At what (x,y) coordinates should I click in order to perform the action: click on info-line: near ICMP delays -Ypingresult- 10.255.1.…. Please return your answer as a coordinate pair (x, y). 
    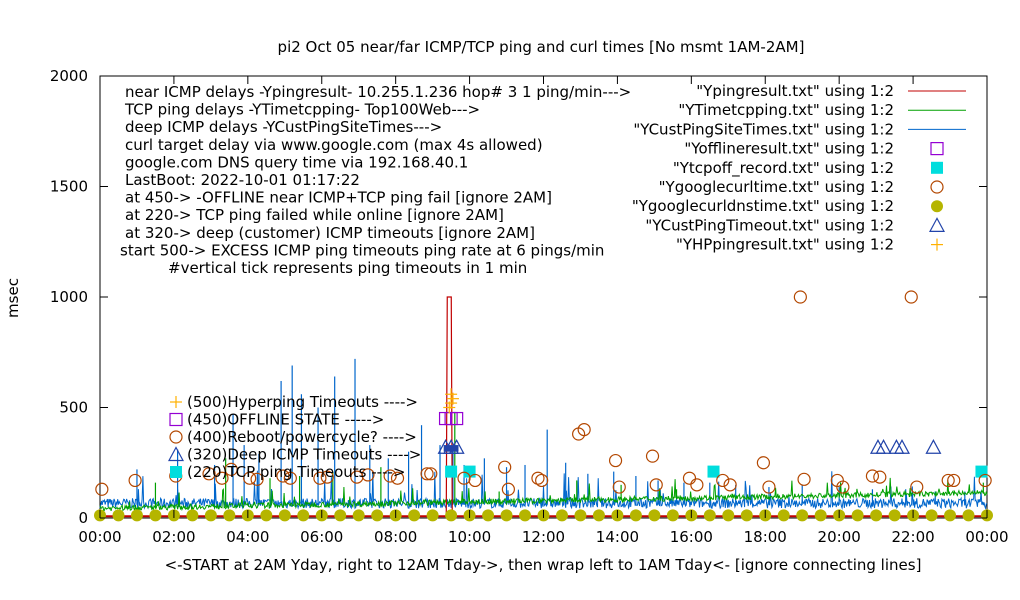
    Looking at the image, I should click on (378, 92).